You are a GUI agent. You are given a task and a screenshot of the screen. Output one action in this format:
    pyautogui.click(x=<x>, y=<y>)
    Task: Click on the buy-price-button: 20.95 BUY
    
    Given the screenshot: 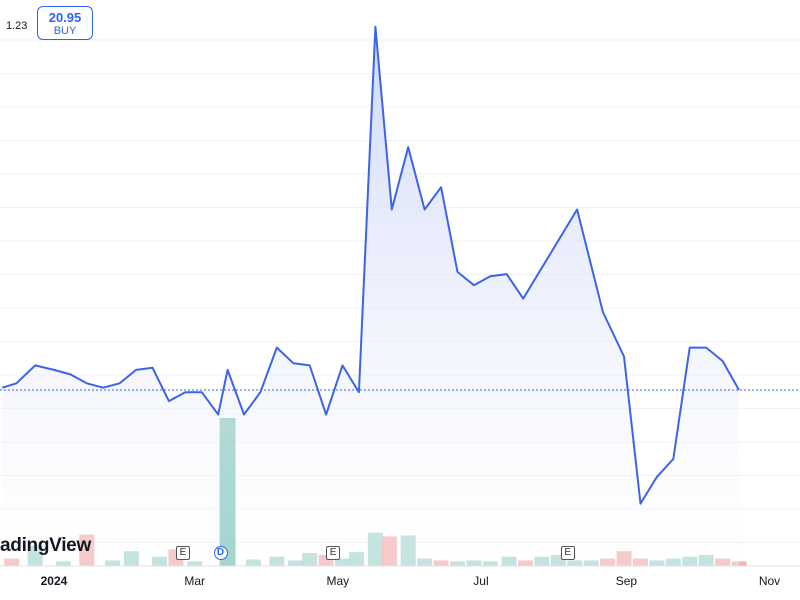 What is the action you would take?
    pyautogui.click(x=65, y=23)
    